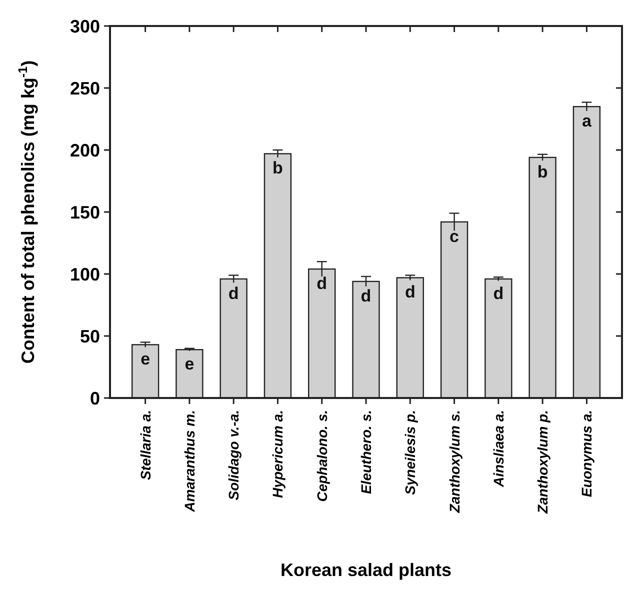 This screenshot has width=634, height=596. Describe the element at coordinates (542, 462) in the screenshot. I see `x-tick-label: Zanthoxylum p.` at that location.